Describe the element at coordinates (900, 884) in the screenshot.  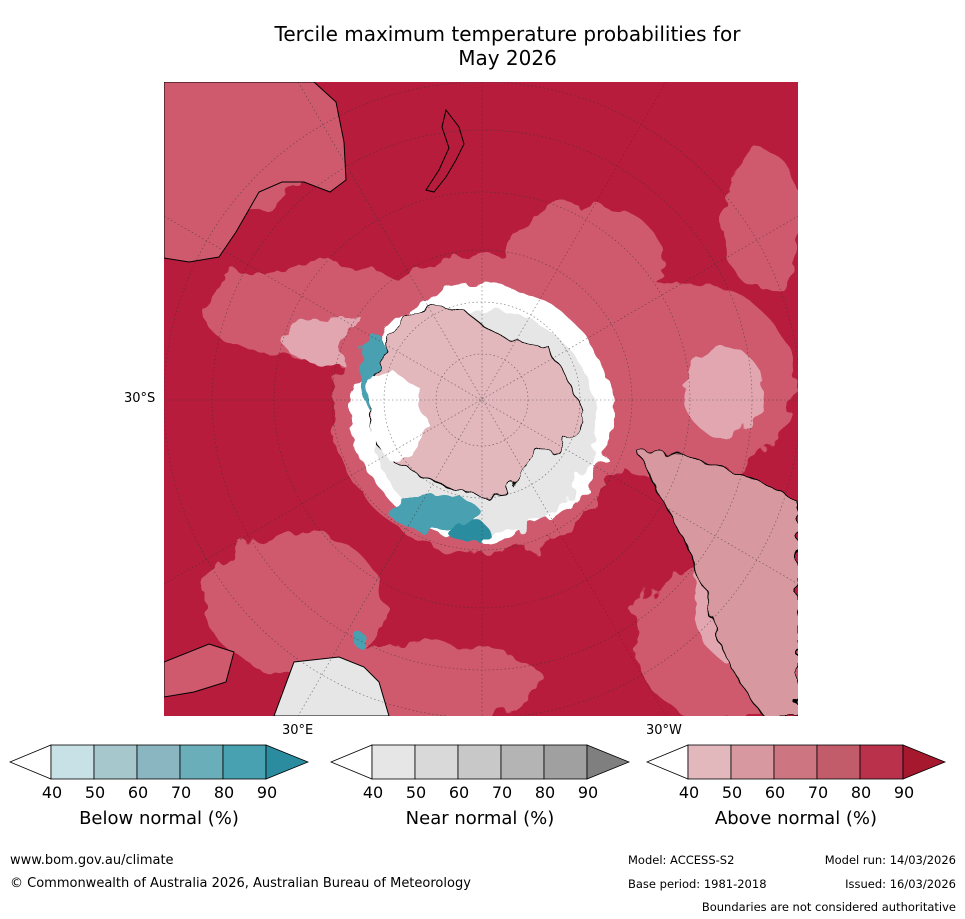
I see `footer-issued: Issued: 16/03/2026` at that location.